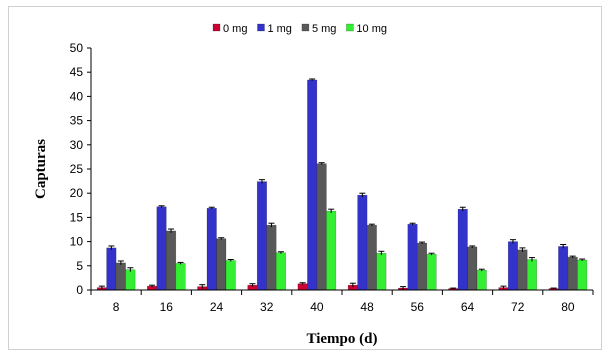 The height and width of the screenshot is (356, 610). I want to click on x-tick-label: 72, so click(518, 307).